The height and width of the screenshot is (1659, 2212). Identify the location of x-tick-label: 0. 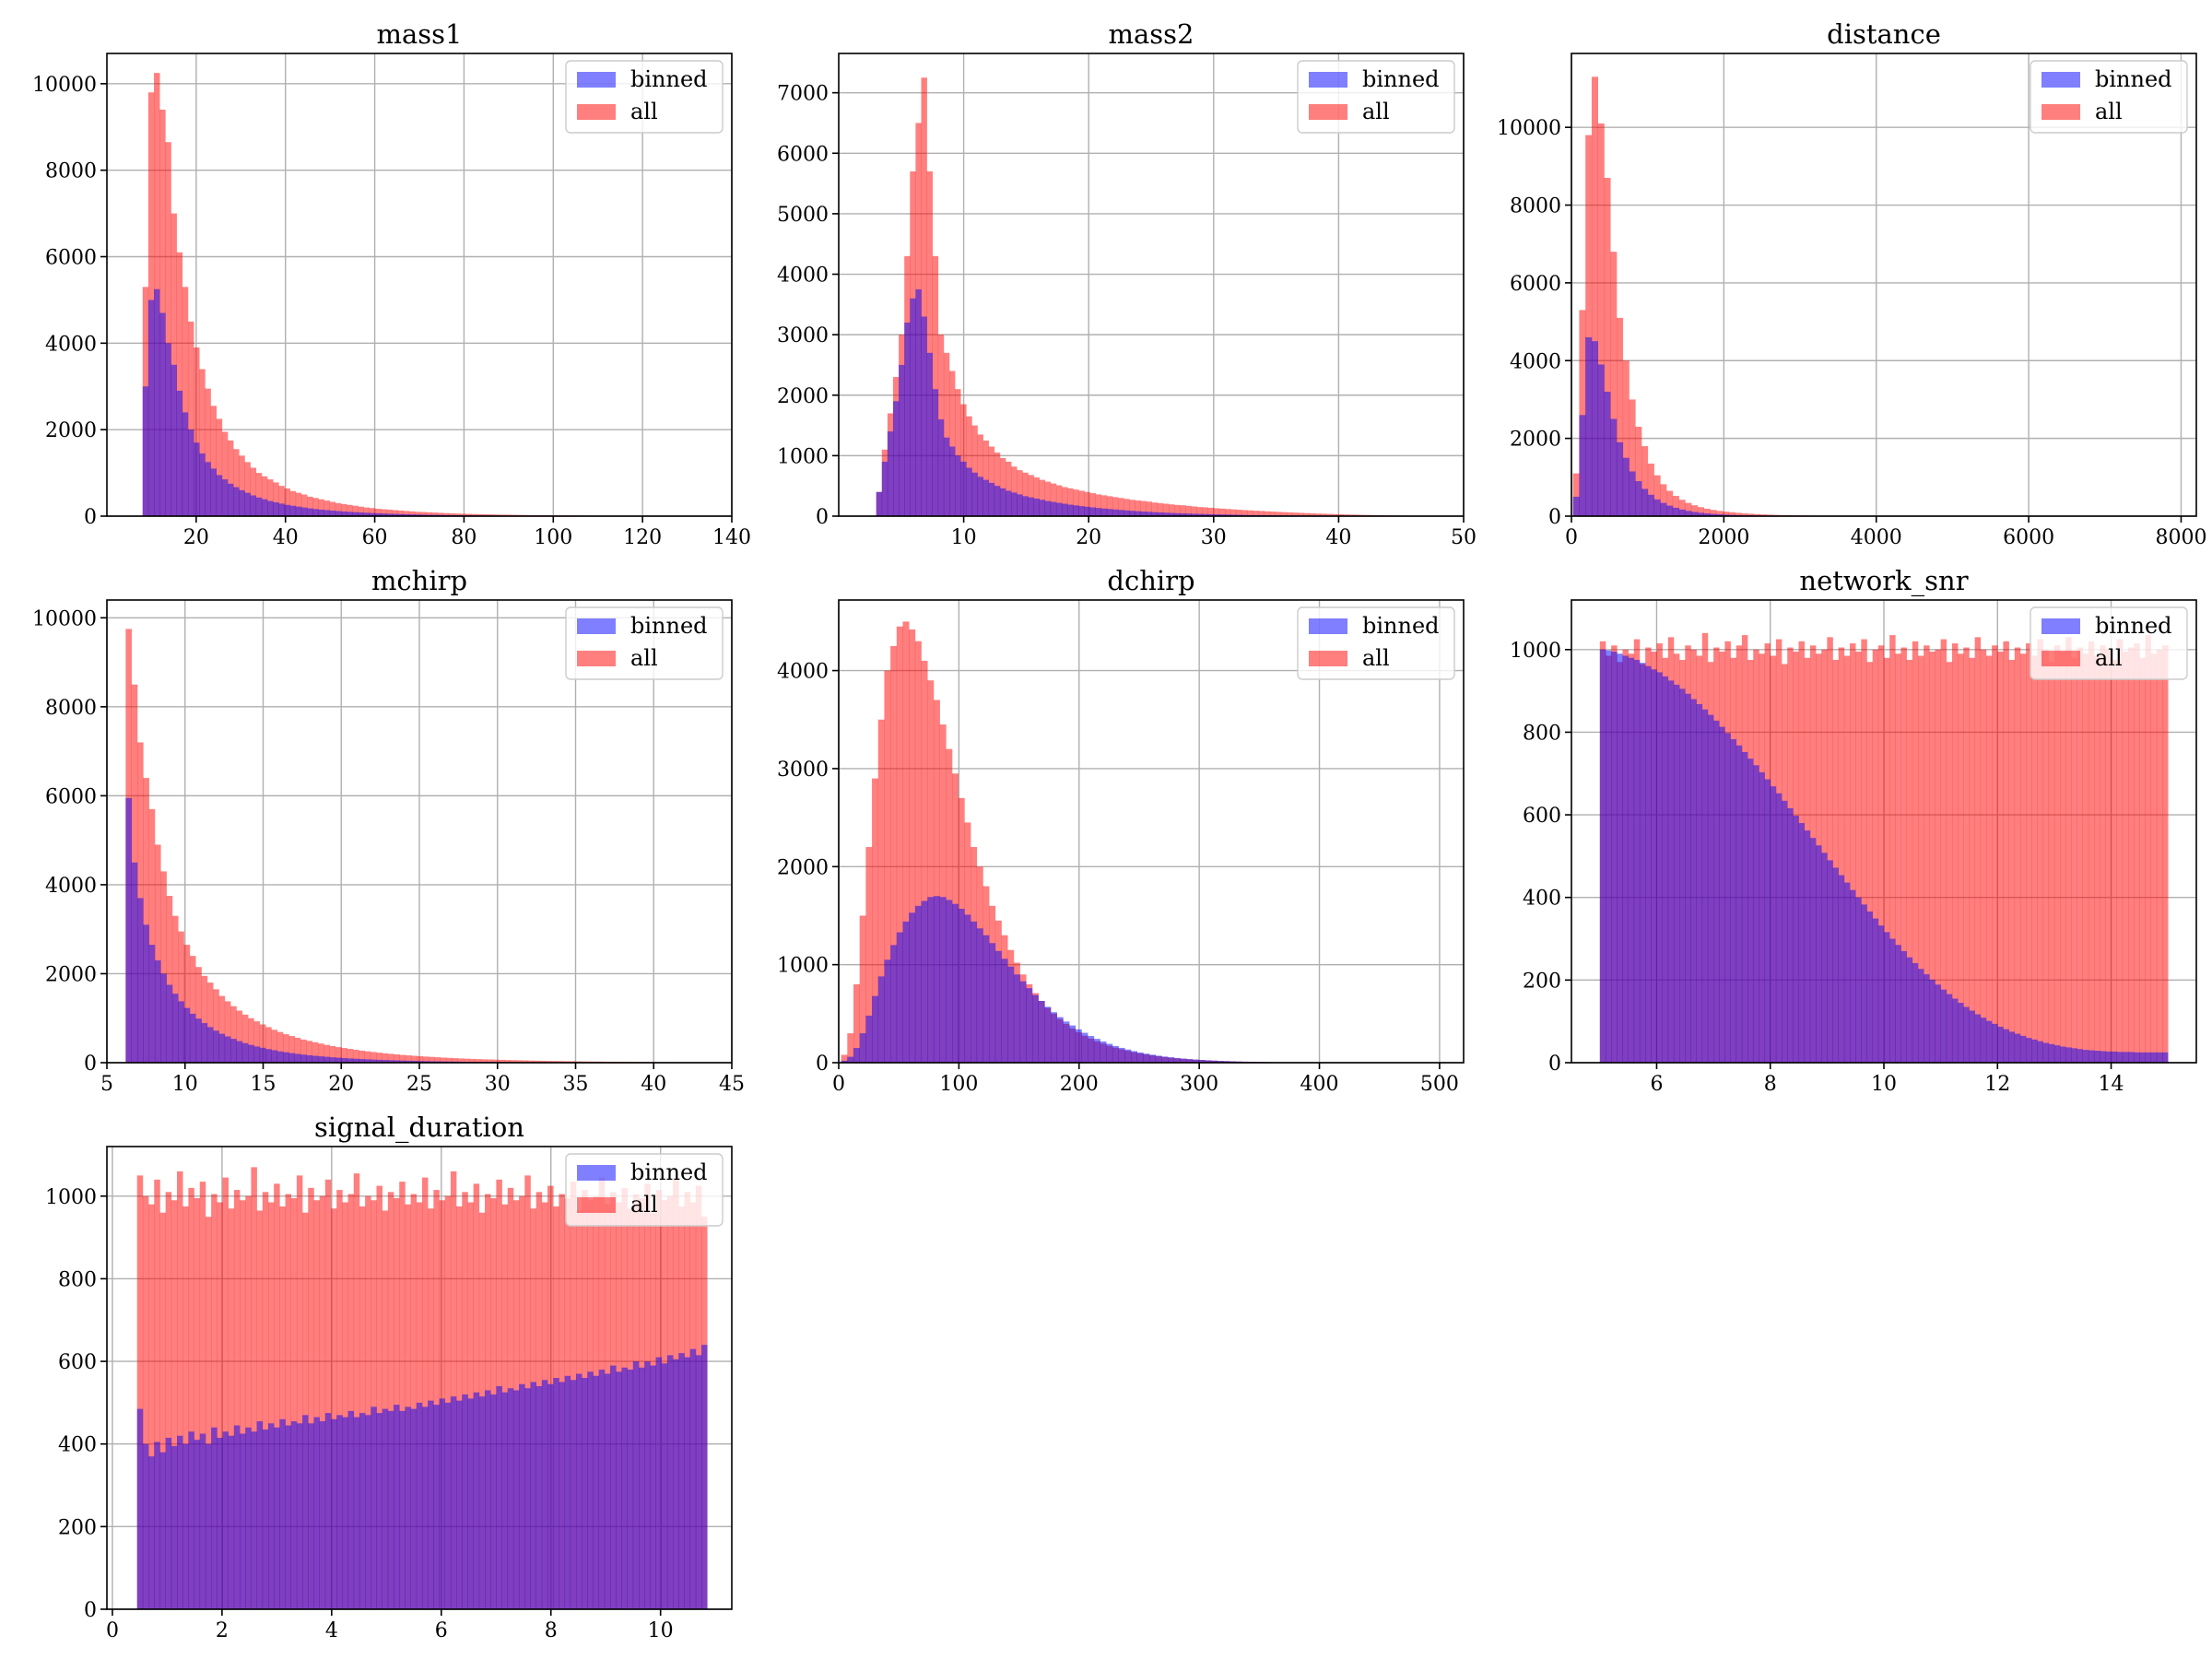
(1571, 537).